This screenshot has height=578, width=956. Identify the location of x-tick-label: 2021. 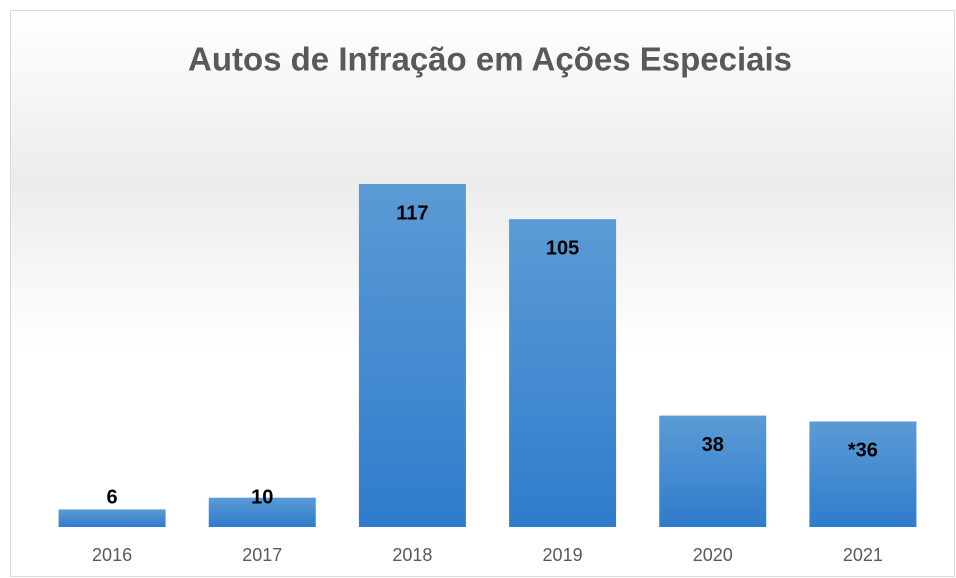
(863, 555).